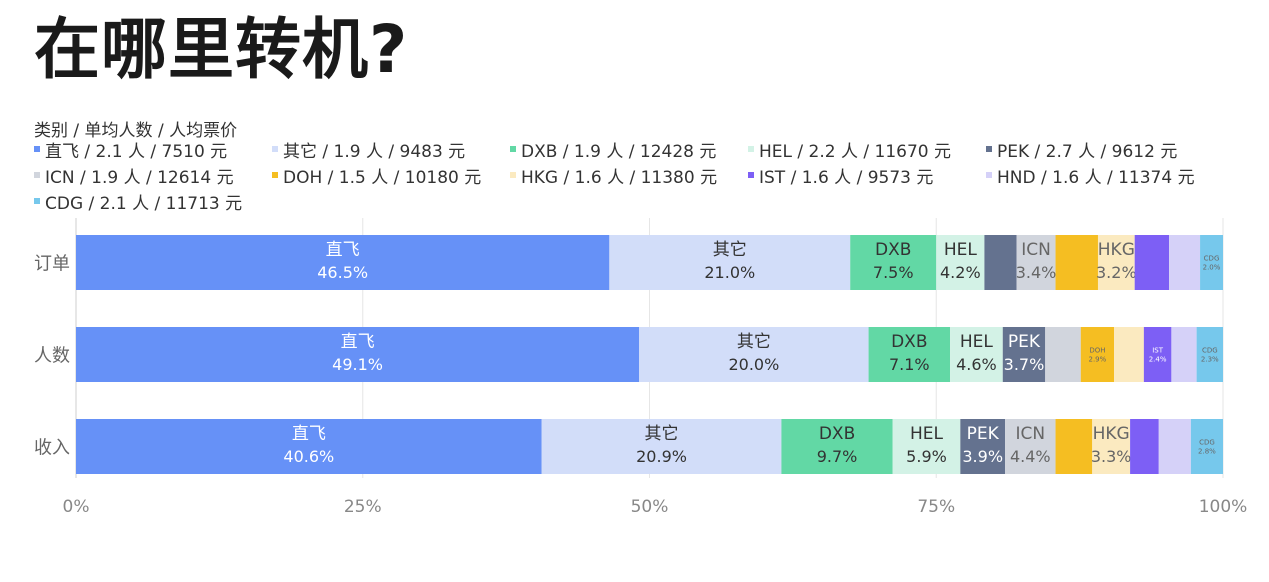 The width and height of the screenshot is (1269, 582). I want to click on legend-item-1: 其它 / 1.9 人 / 9483 元, so click(391, 149).